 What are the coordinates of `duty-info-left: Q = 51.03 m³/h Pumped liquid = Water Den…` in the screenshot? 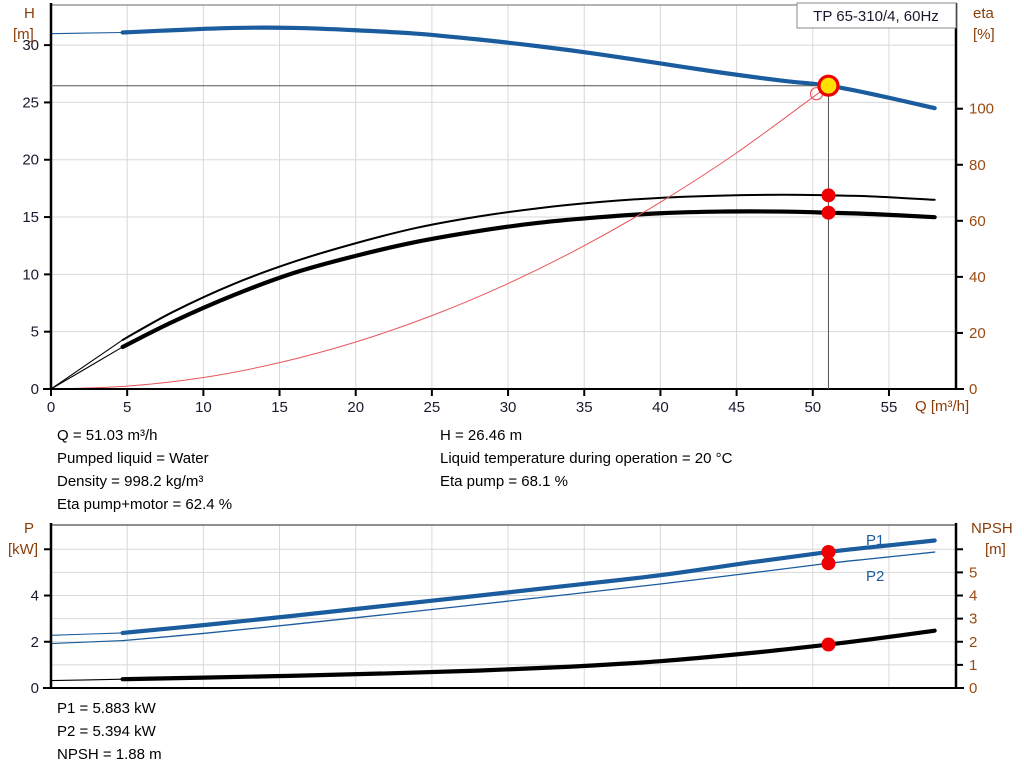 It's located at (144, 470).